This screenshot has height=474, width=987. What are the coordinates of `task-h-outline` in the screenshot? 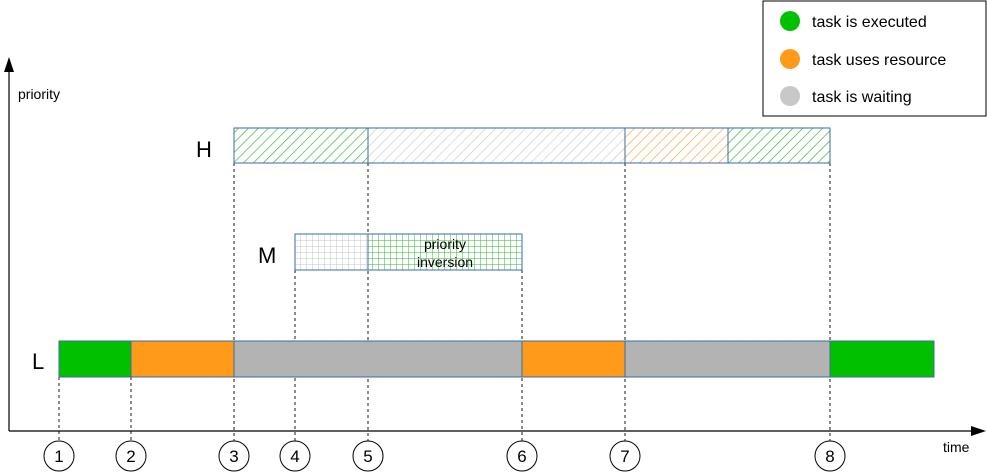 It's located at (532, 145).